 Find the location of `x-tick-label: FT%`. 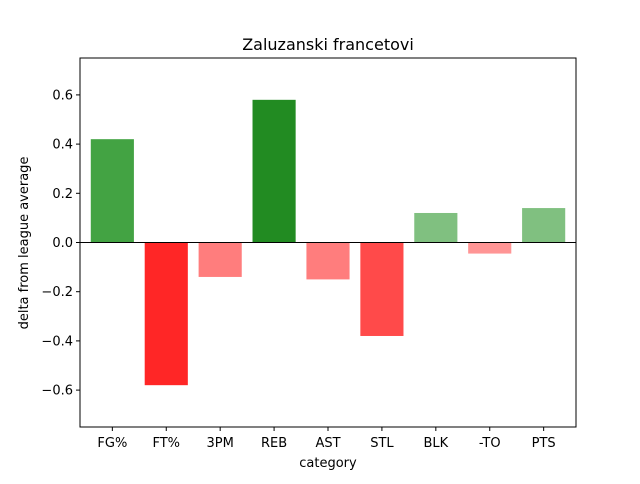

x-tick-label: FT% is located at coordinates (166, 443).